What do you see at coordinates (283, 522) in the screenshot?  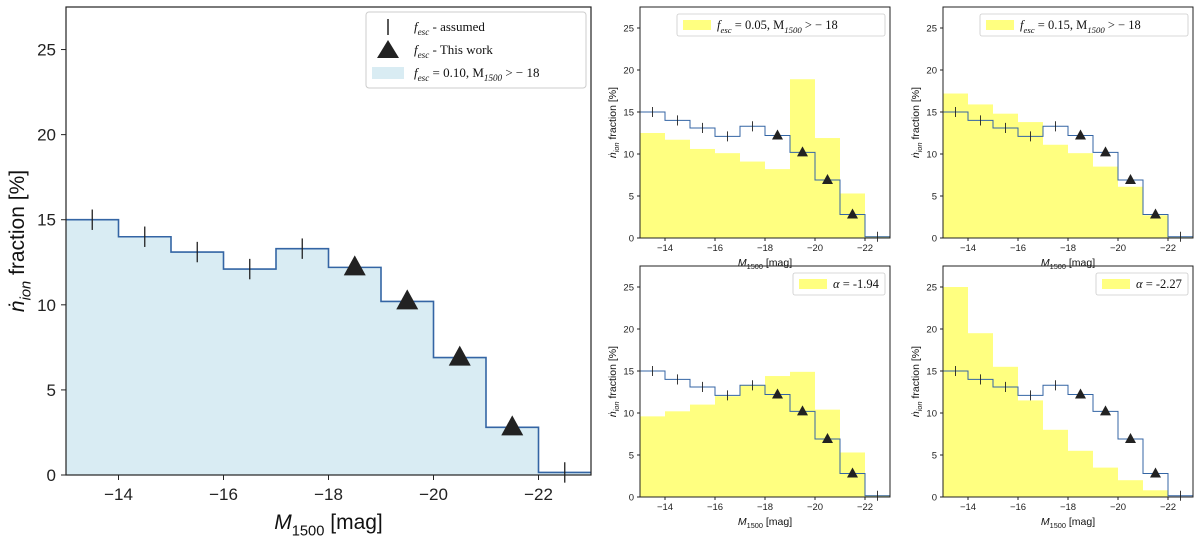 I see `x-axis-label-part: M` at bounding box center [283, 522].